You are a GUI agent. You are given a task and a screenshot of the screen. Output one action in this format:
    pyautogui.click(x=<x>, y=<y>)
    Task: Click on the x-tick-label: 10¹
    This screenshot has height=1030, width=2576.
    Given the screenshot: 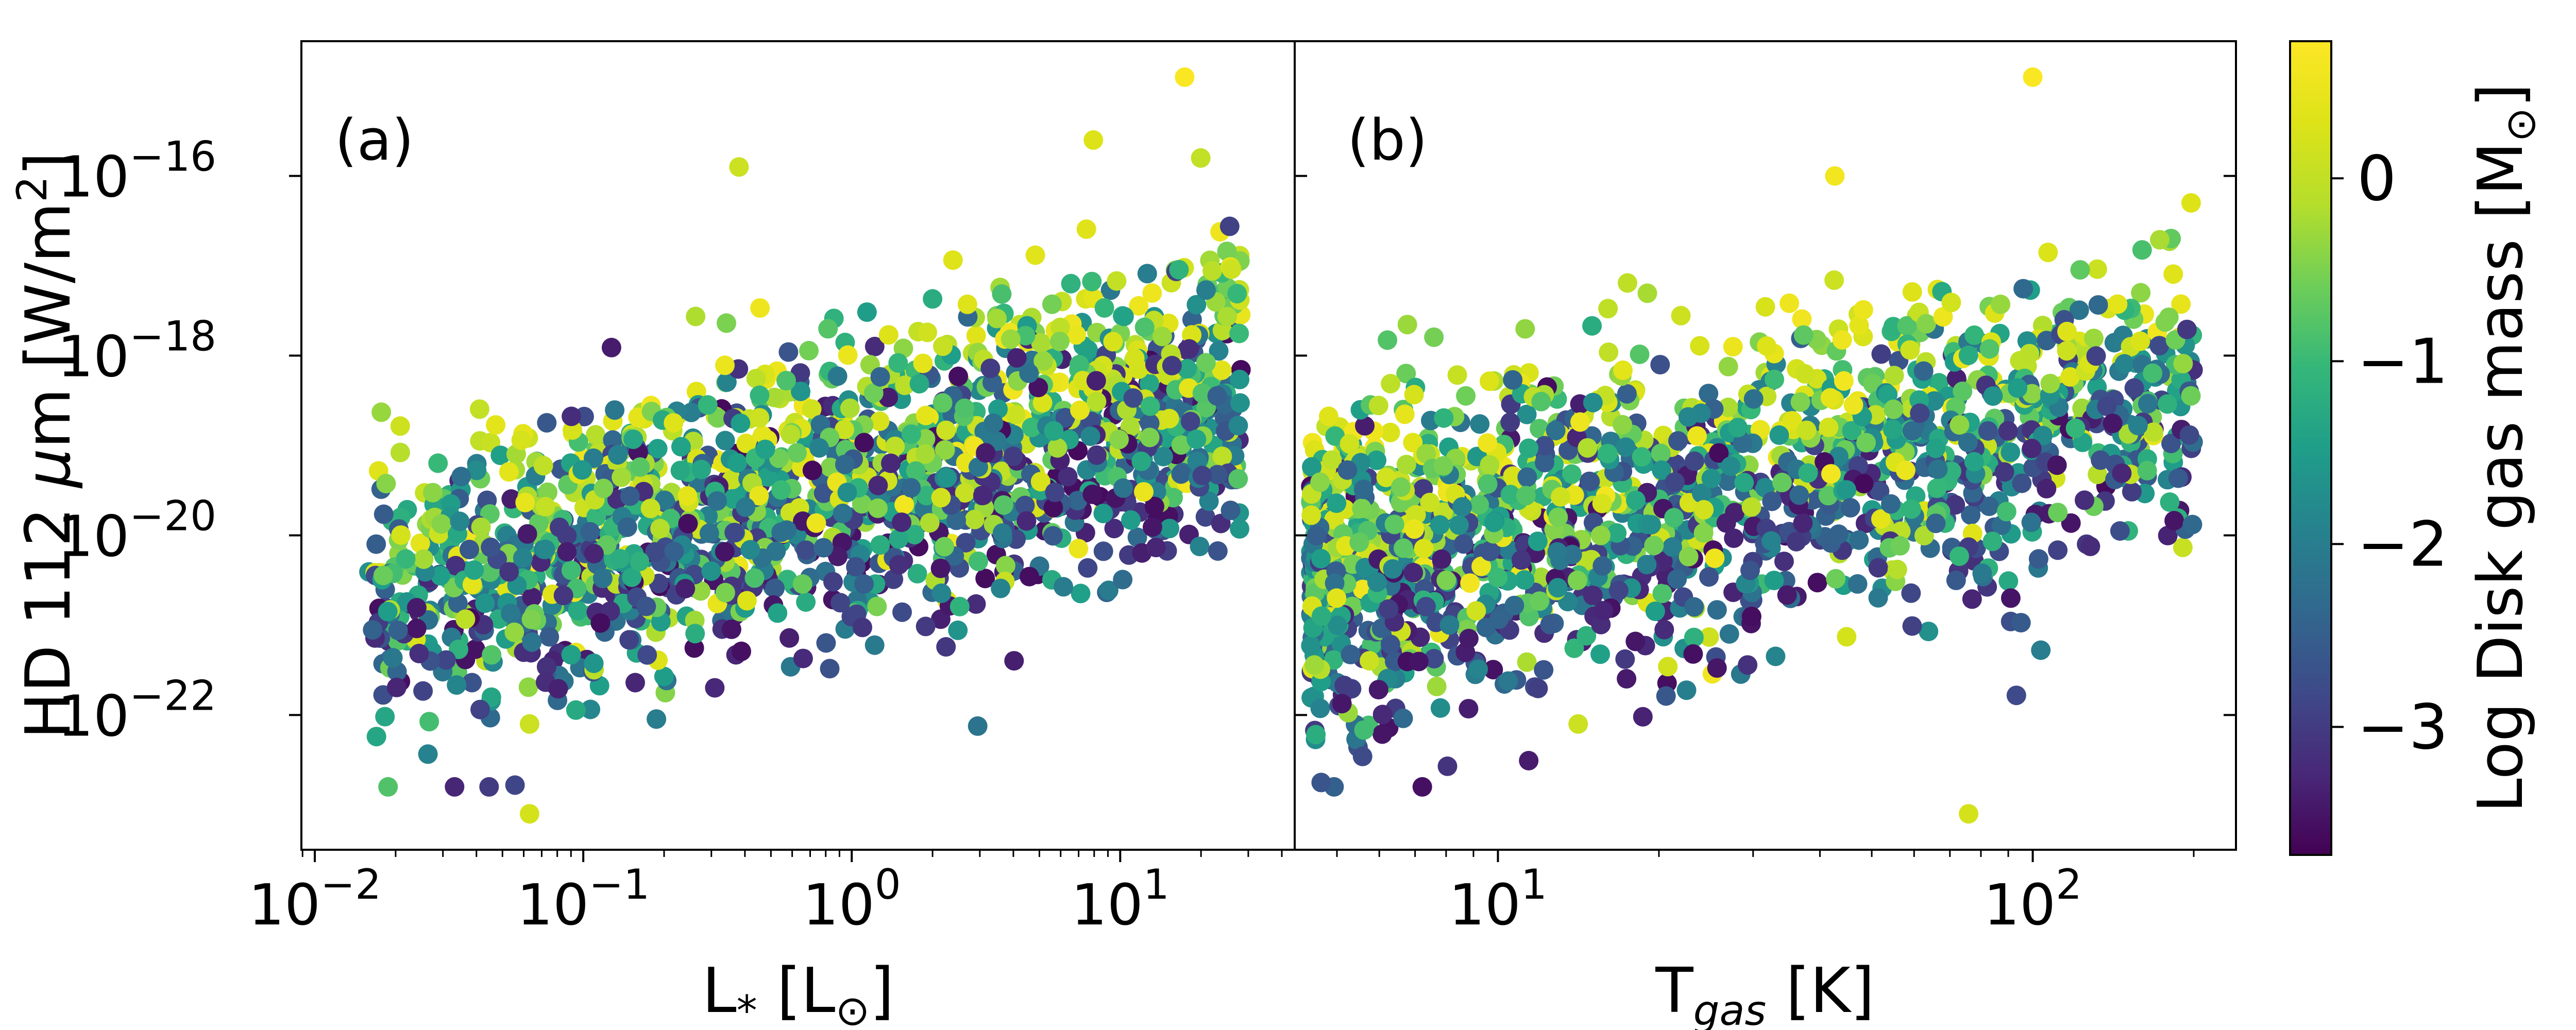 What is the action you would take?
    pyautogui.click(x=1498, y=900)
    